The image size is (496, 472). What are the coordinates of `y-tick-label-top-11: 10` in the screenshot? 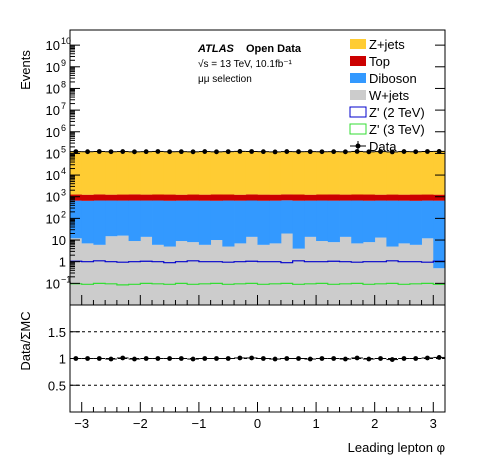 It's located at (53, 45).